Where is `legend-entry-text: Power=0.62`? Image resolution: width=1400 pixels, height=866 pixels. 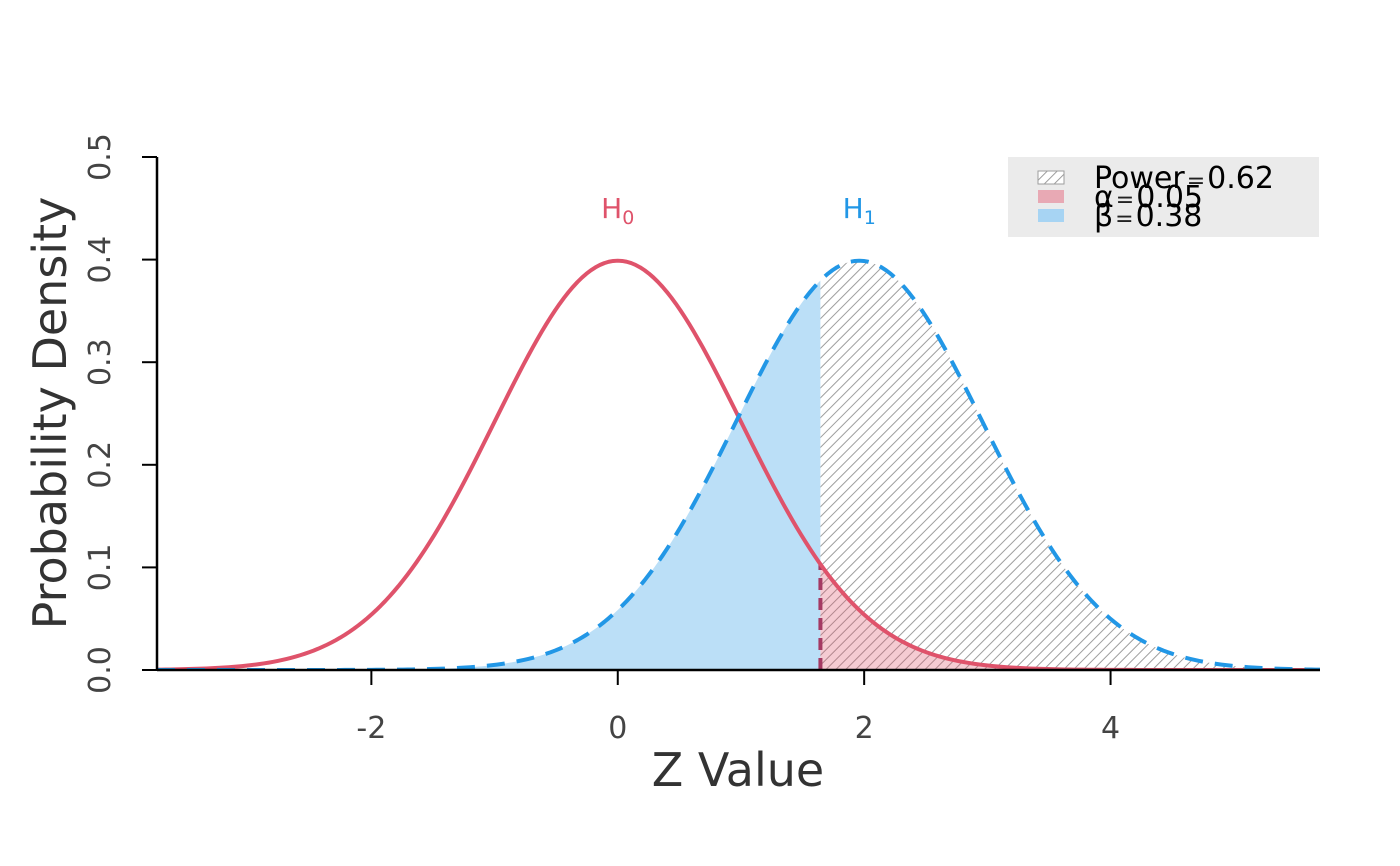 legend-entry-text: Power=0.62 is located at coordinates (1184, 178).